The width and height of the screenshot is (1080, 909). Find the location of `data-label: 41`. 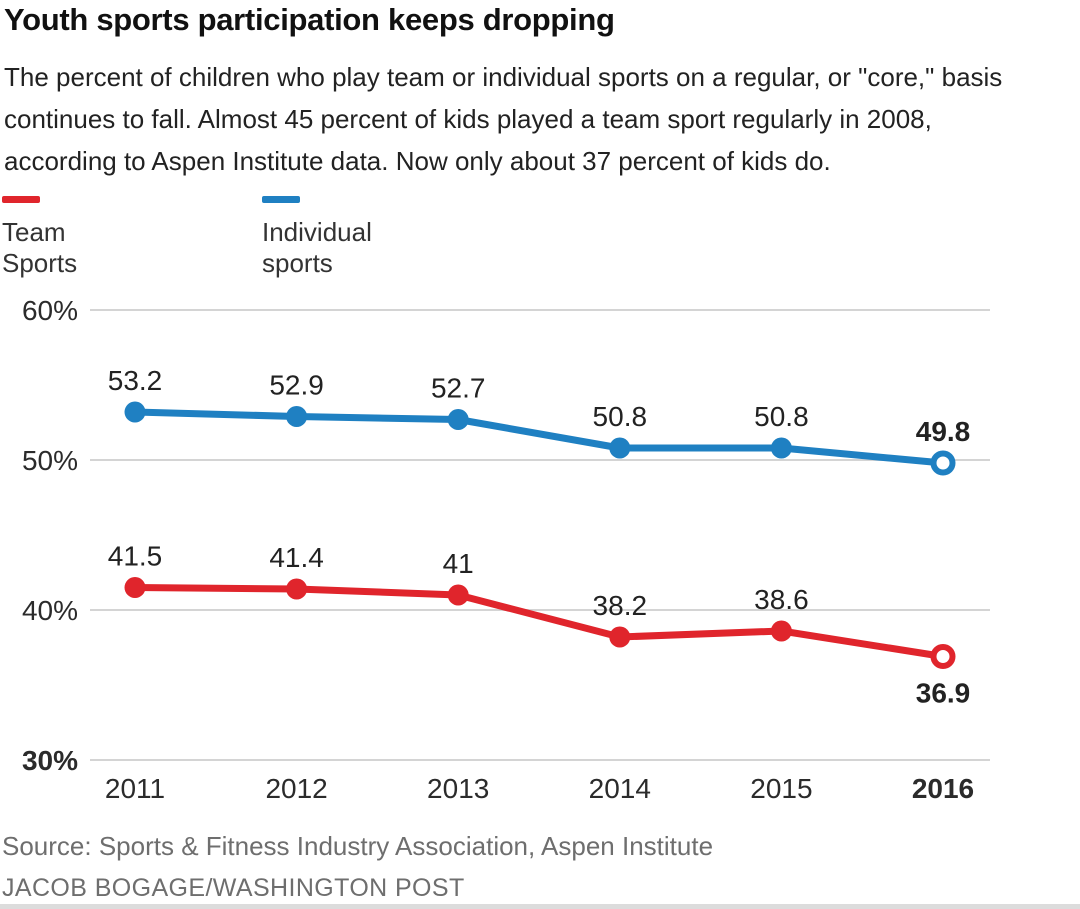

data-label: 41 is located at coordinates (458, 563).